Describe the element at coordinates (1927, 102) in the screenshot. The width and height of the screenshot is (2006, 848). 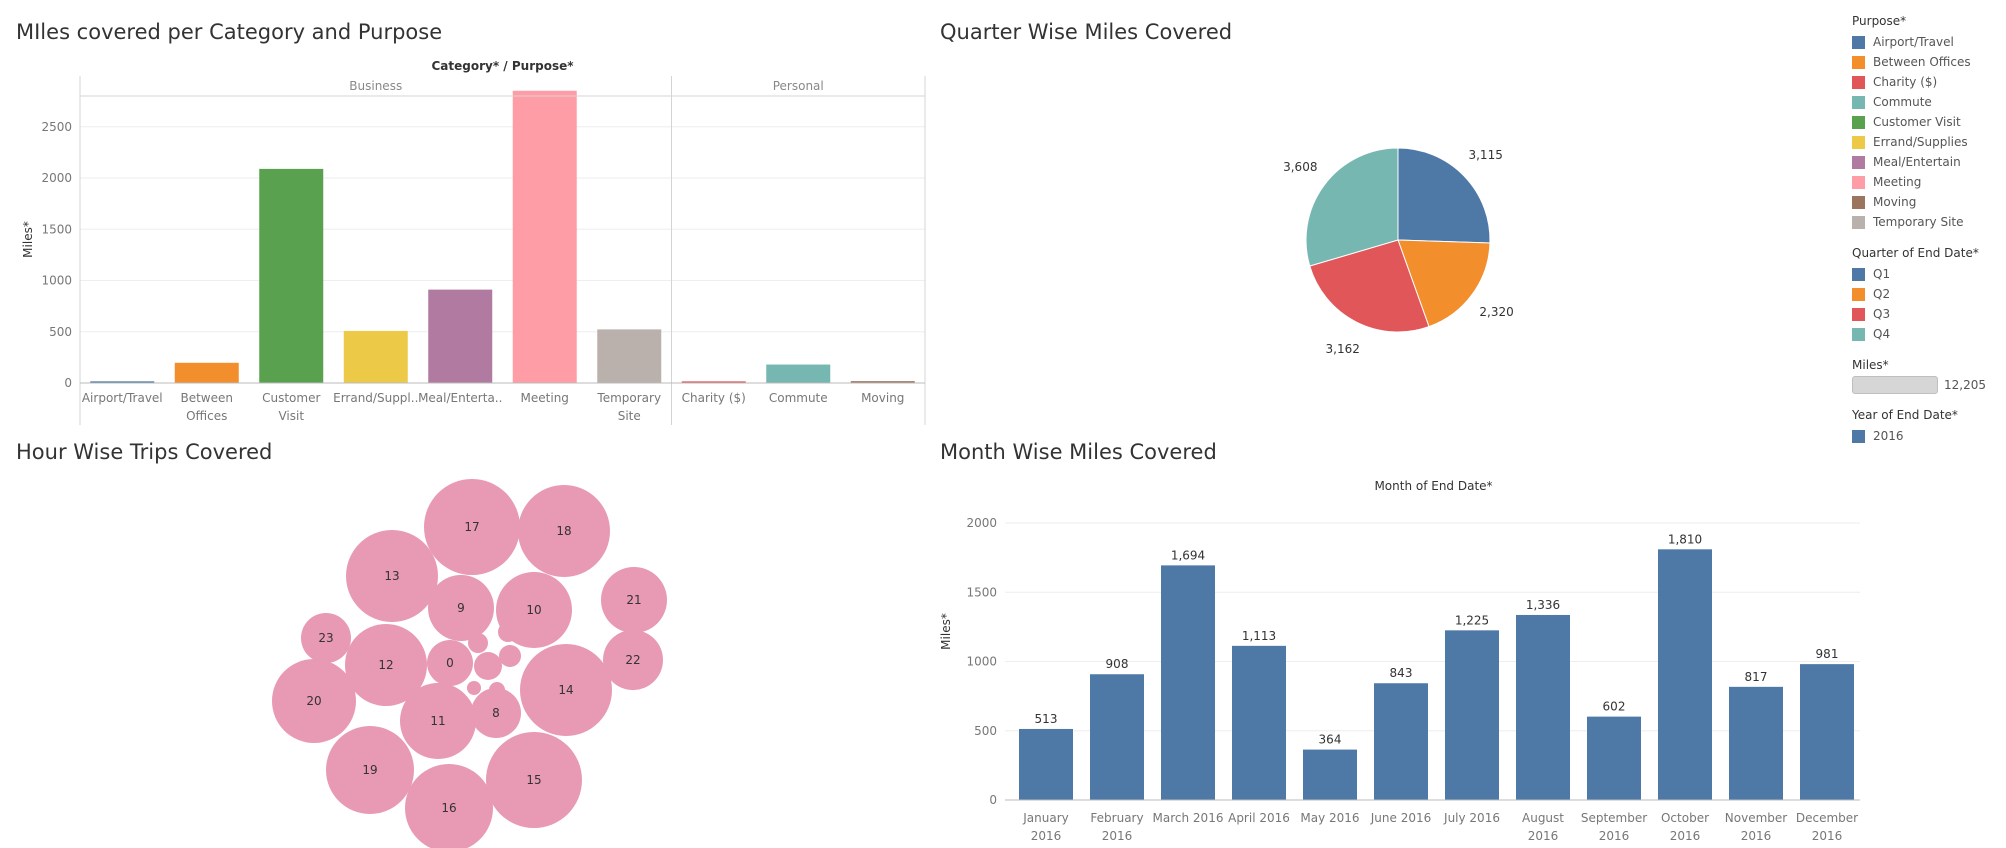
I see `purpose-legend-item: Commute` at that location.